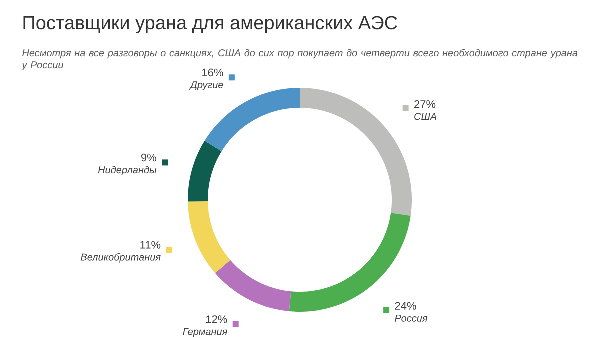  Describe the element at coordinates (127, 171) in the screenshot. I see `legend-label: Нидерланды` at that location.